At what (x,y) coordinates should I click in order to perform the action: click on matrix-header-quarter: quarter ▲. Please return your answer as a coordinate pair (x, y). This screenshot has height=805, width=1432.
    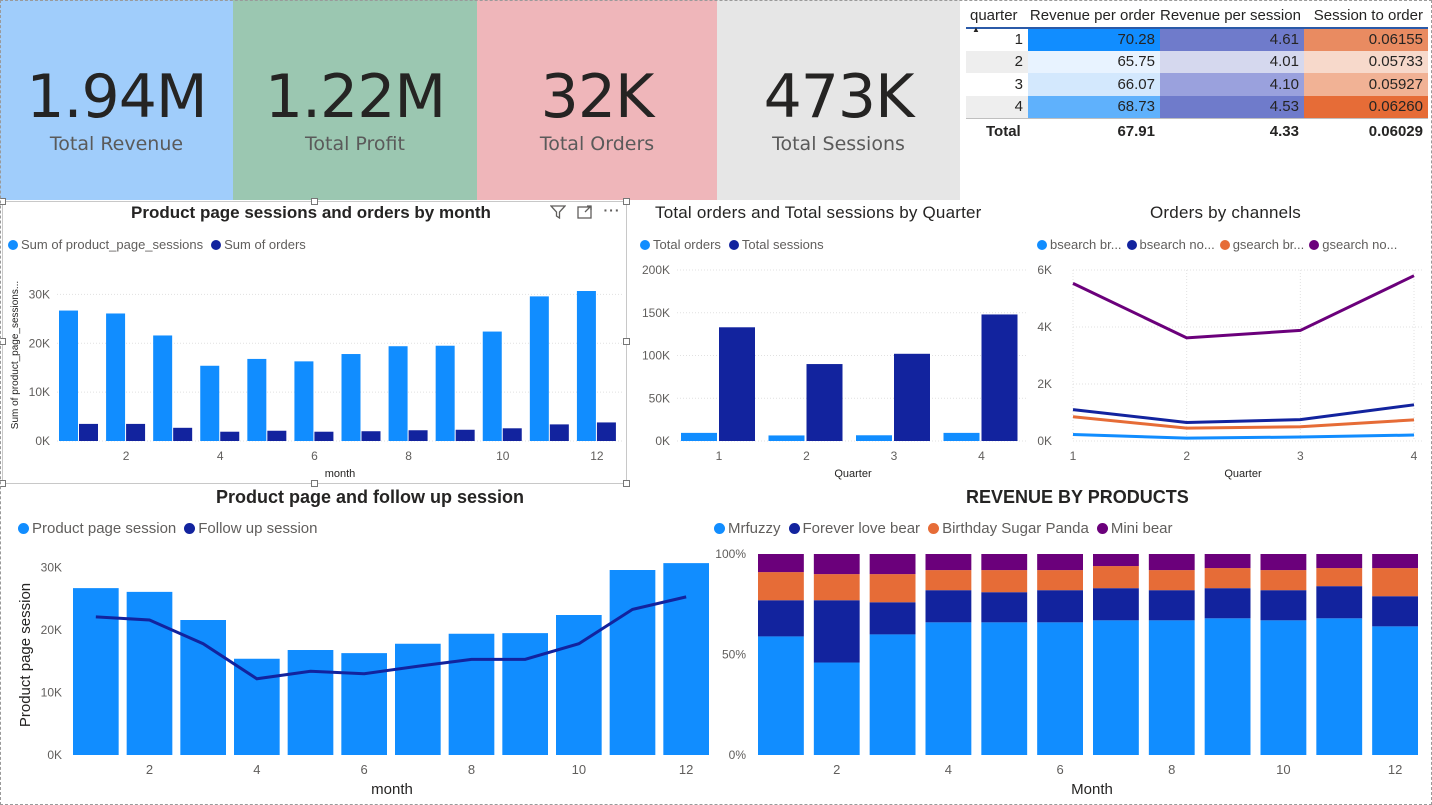
    Looking at the image, I should click on (994, 20).